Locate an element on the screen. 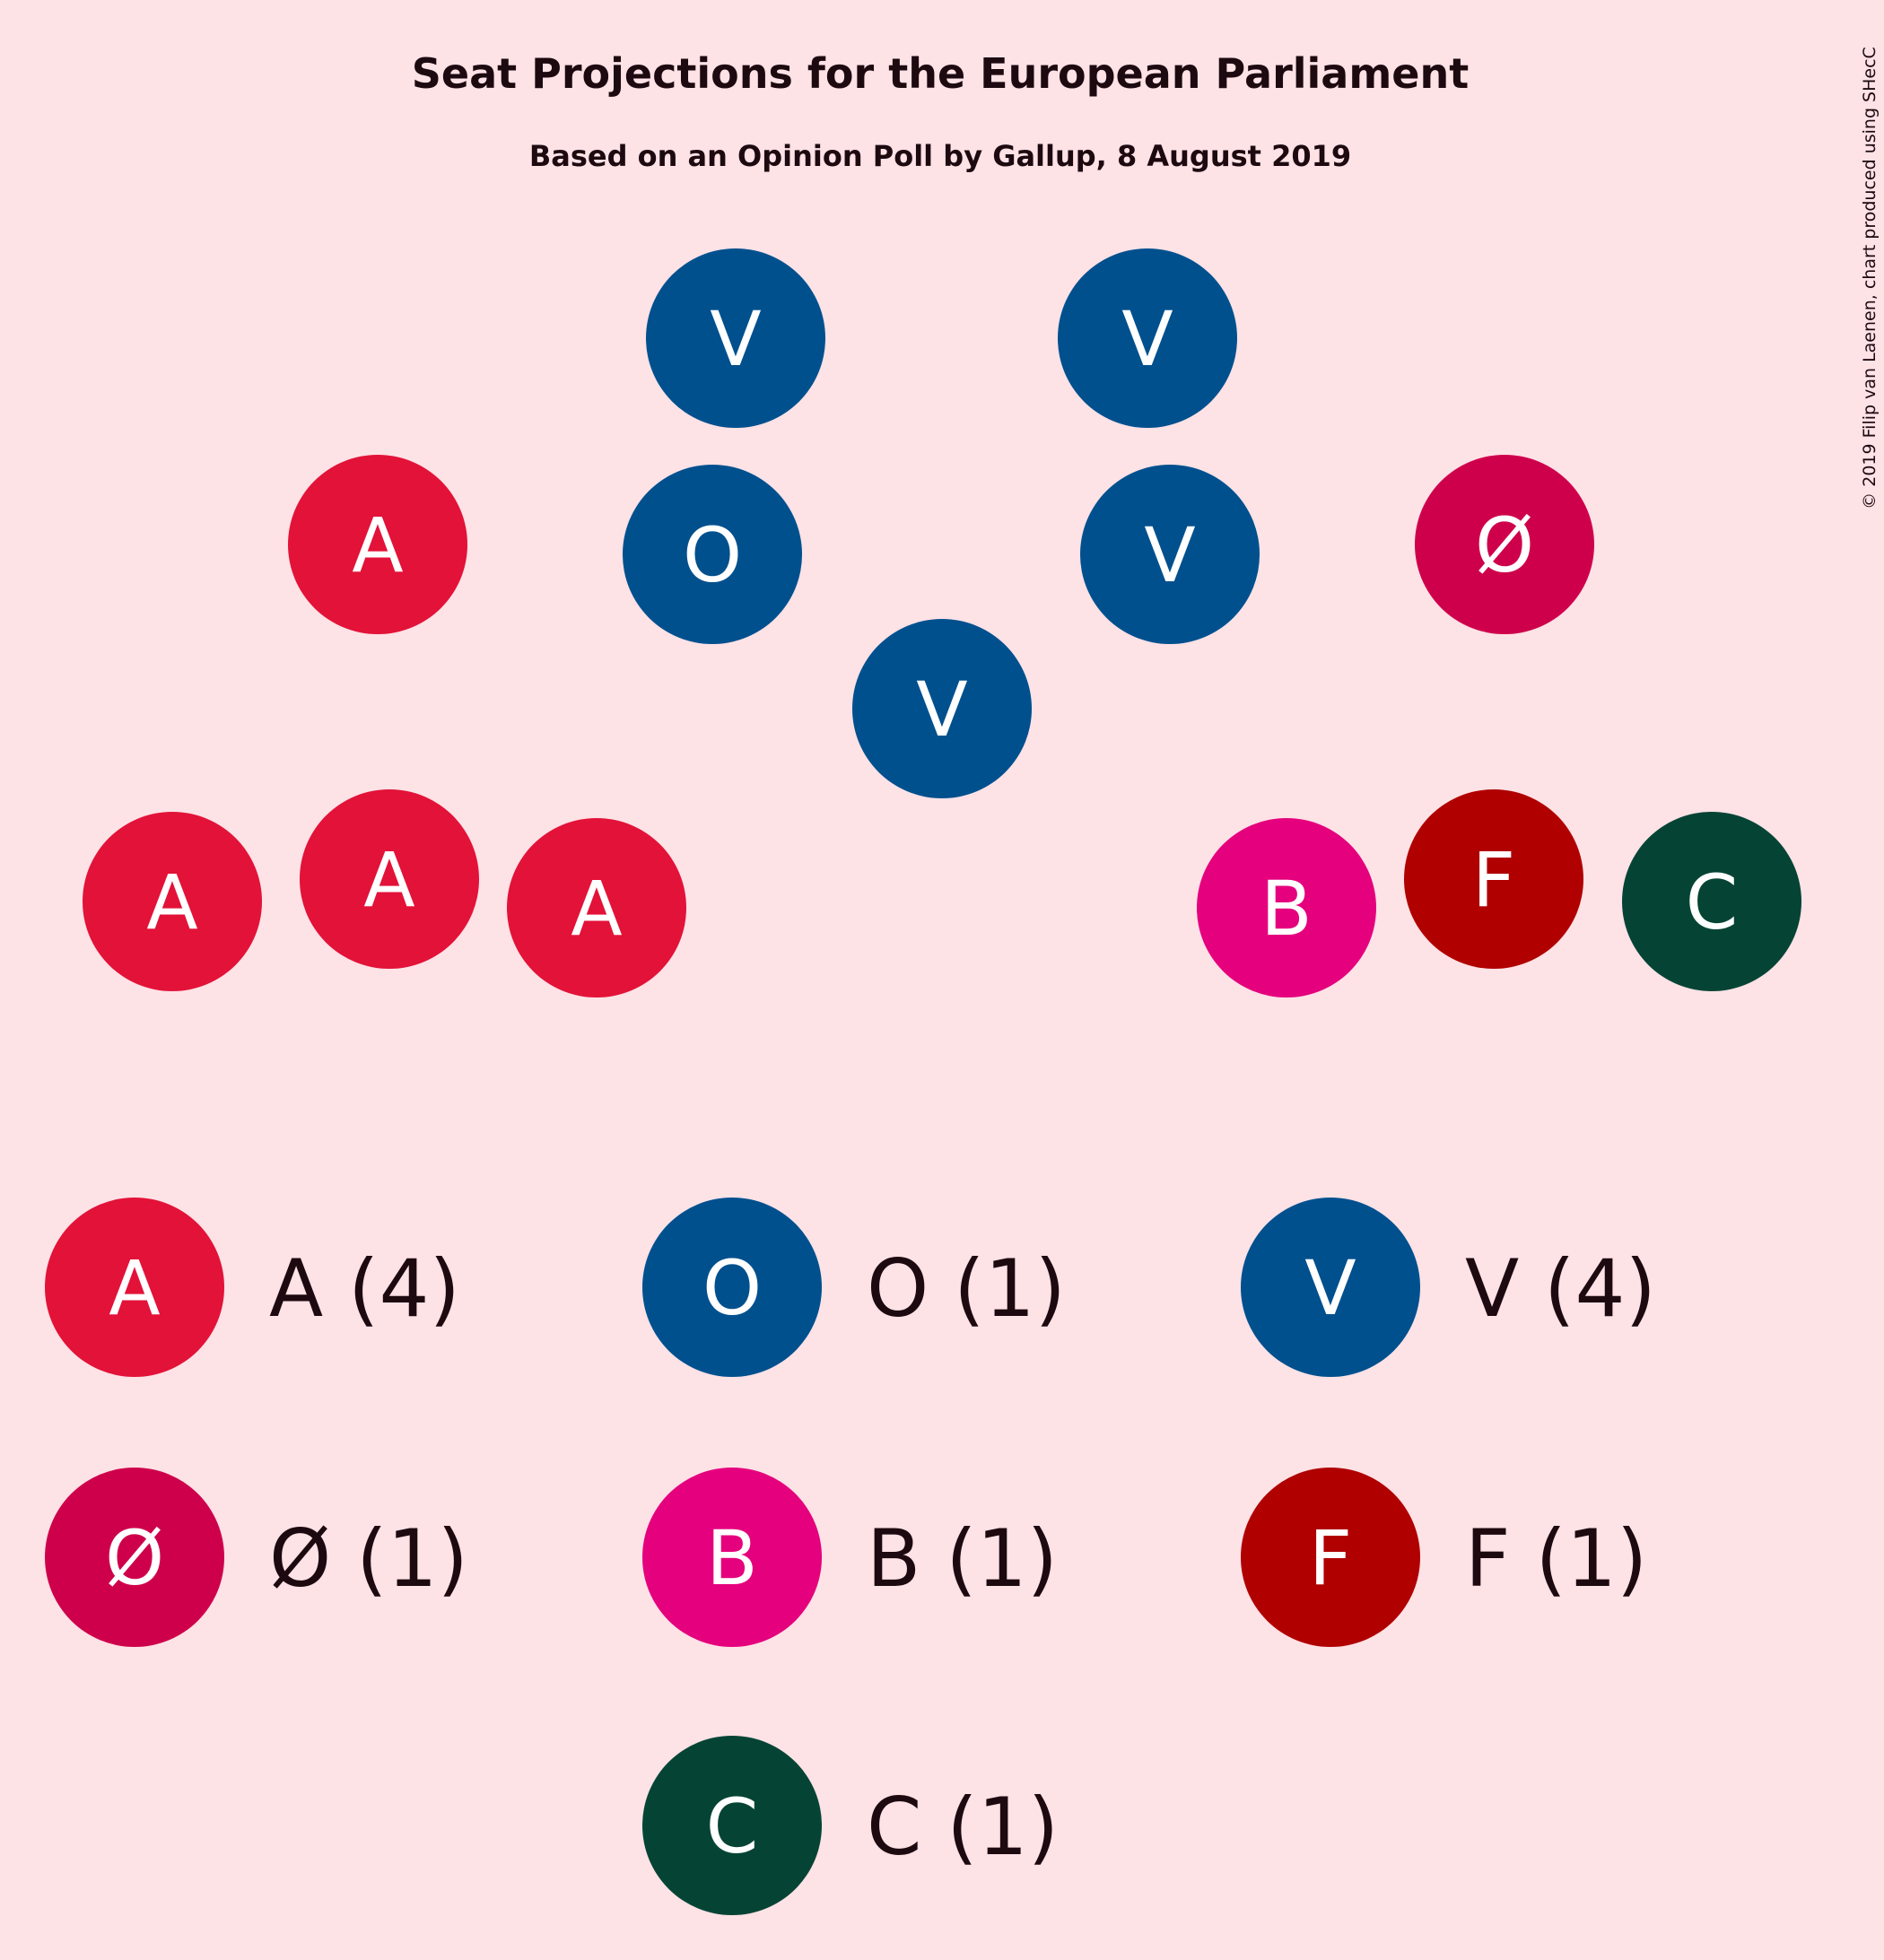 Image resolution: width=1884 pixels, height=1960 pixels. legend-label: V (4) is located at coordinates (1560, 1289).